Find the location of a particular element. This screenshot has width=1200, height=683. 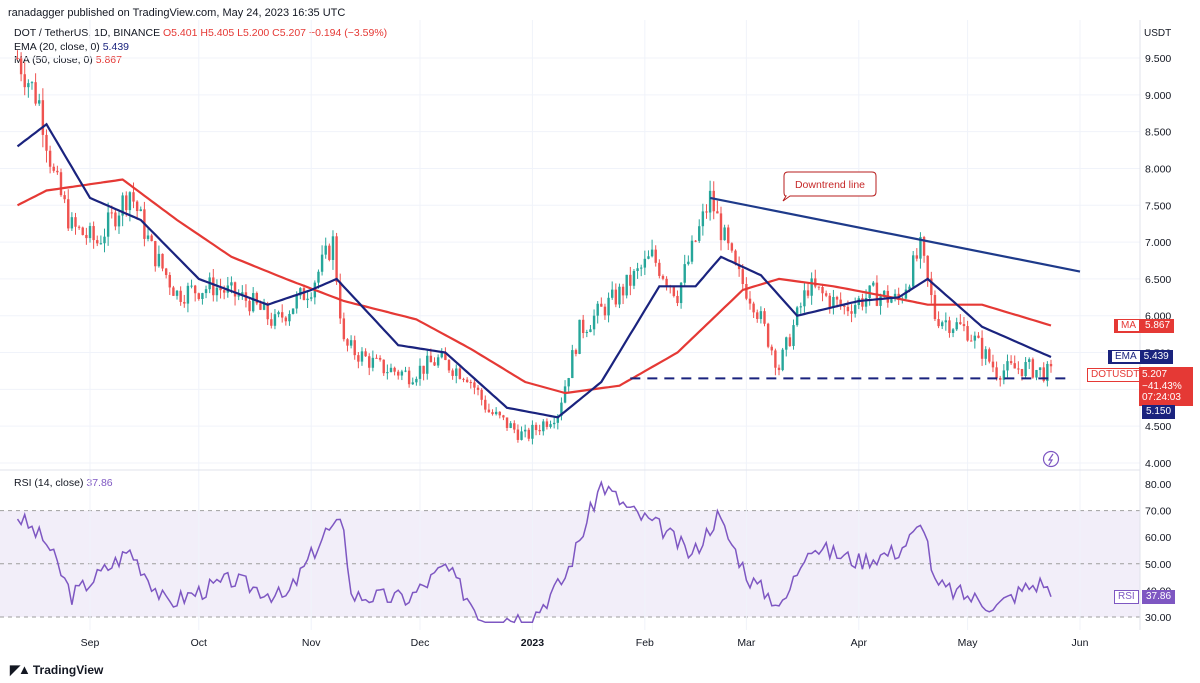

price-tick-label: 9.000 is located at coordinates (1158, 96).